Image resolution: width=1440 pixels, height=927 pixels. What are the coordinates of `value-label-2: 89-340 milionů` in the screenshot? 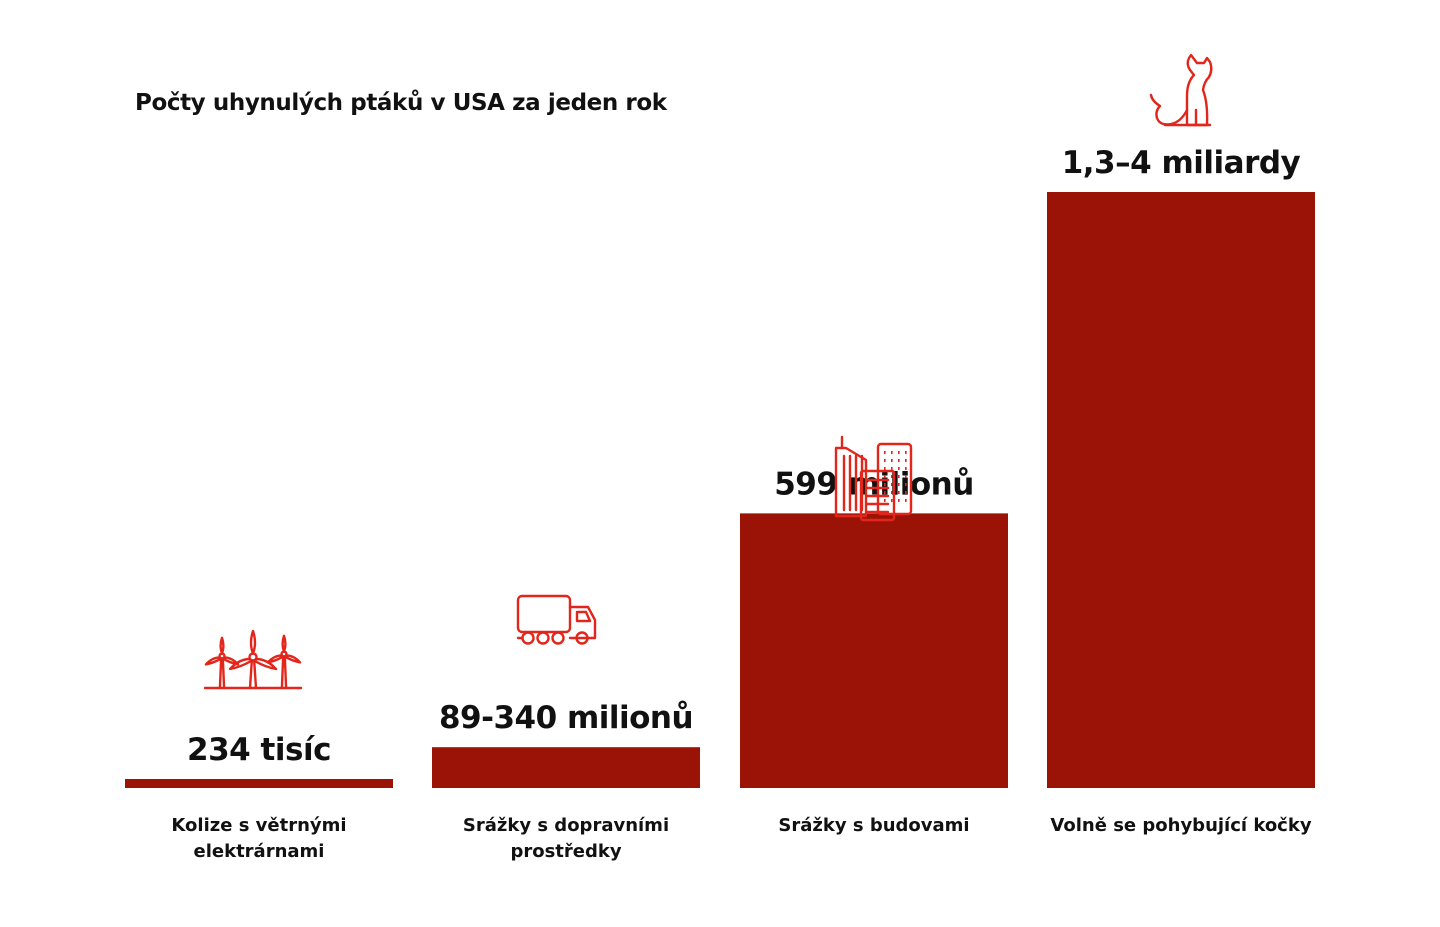 It's located at (566, 718).